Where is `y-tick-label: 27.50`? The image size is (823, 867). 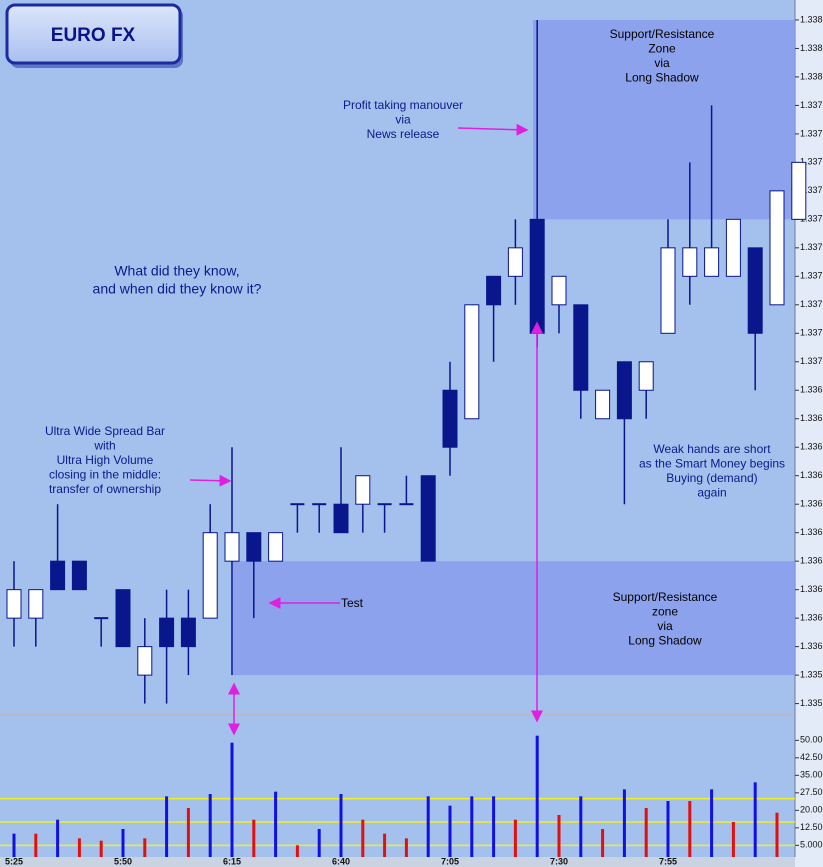 y-tick-label: 27.50 is located at coordinates (811, 792).